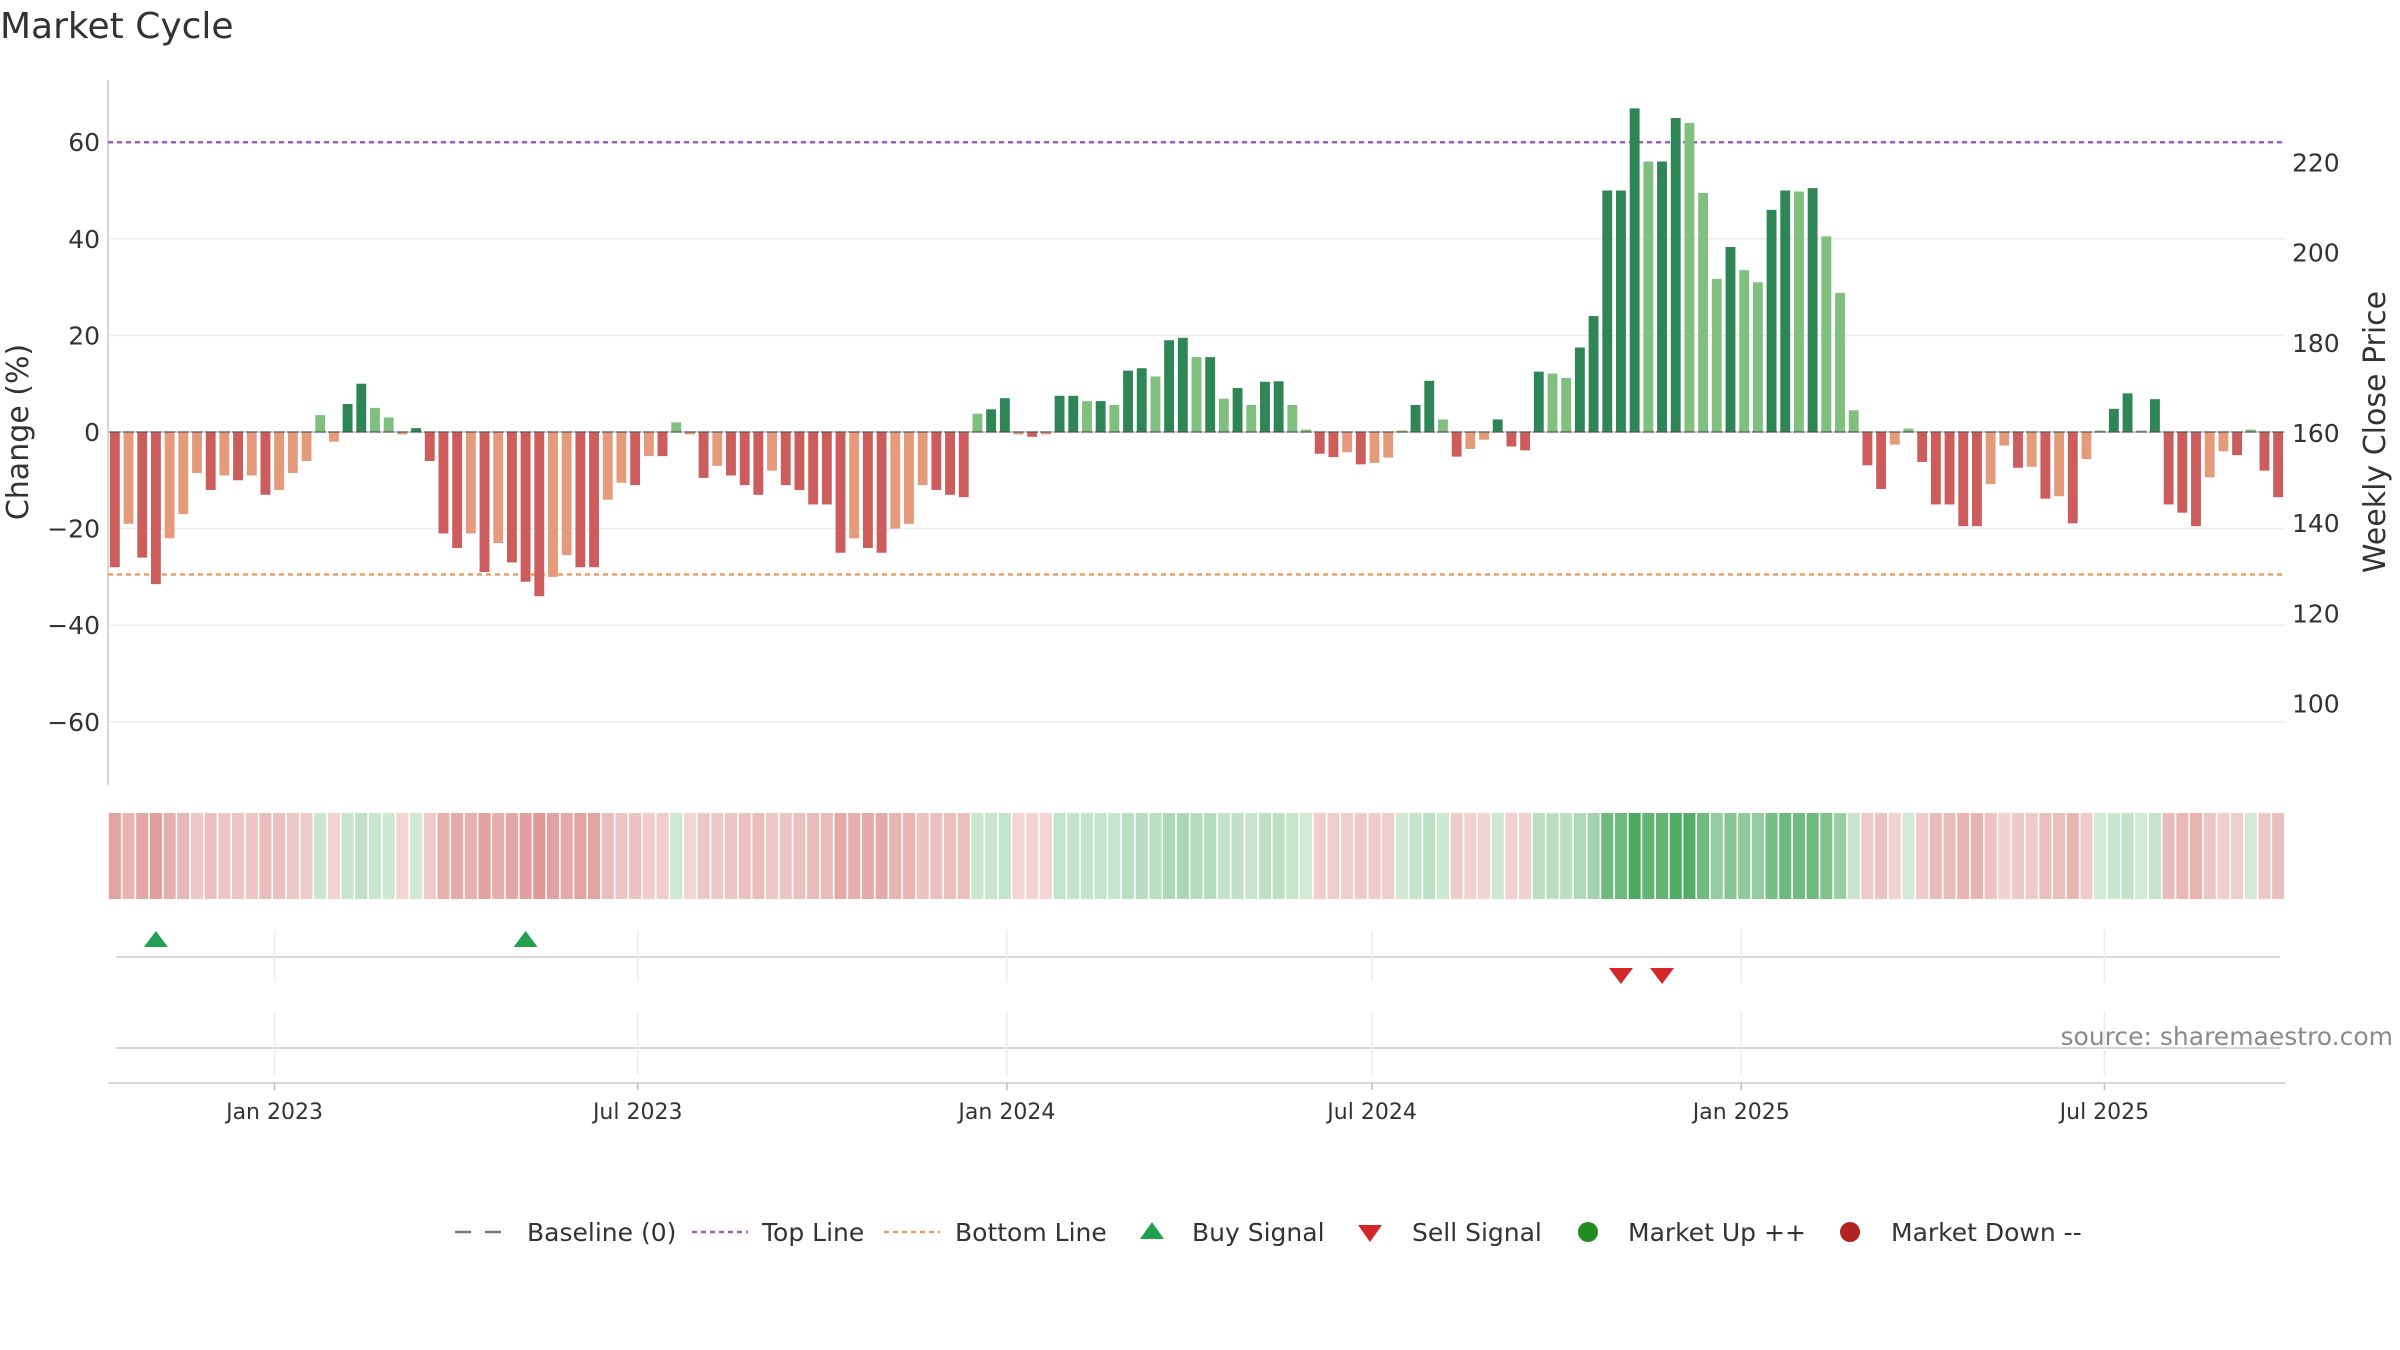  Describe the element at coordinates (1740, 1112) in the screenshot. I see `x-tick-label: Jan 2025` at that location.